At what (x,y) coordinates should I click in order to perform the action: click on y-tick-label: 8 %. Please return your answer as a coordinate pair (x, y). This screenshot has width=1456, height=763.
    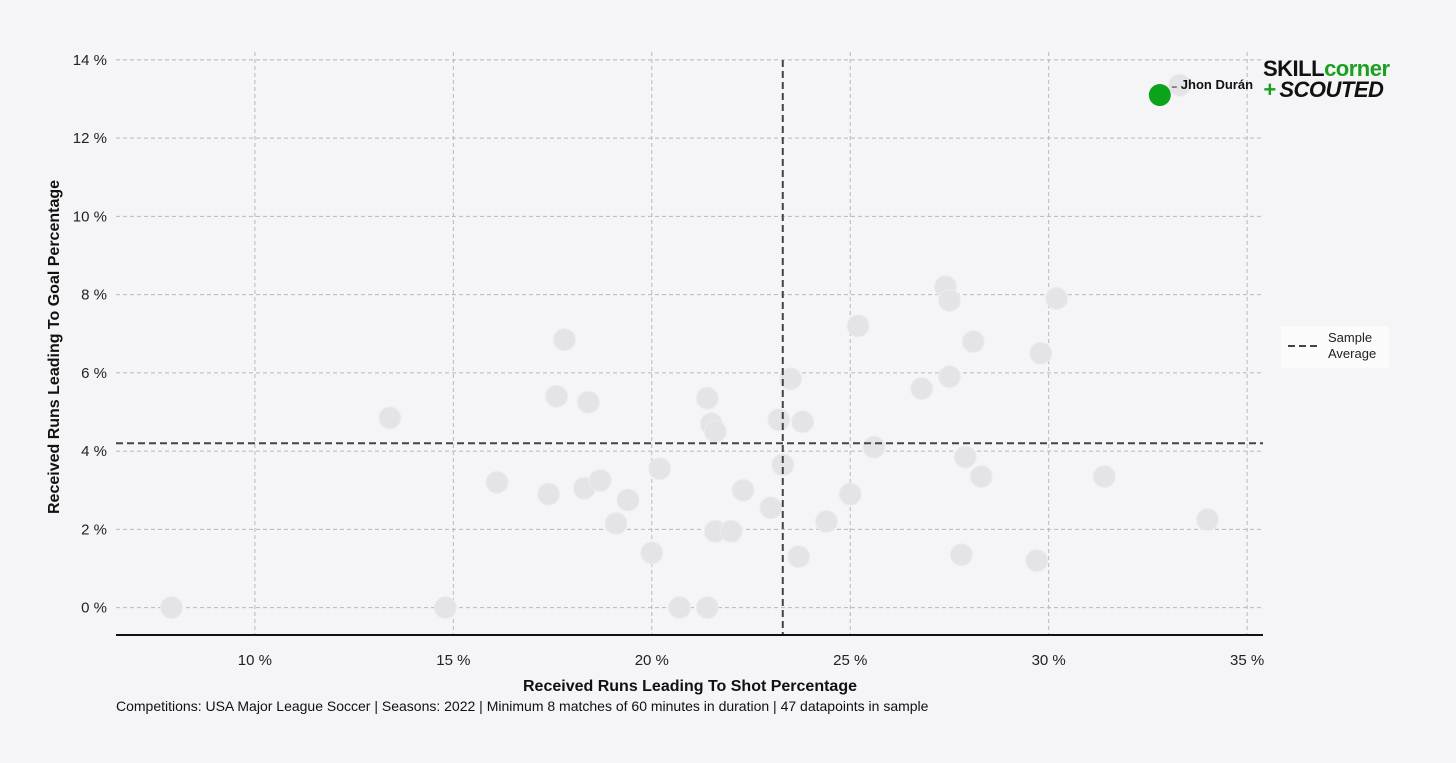
    Looking at the image, I should click on (94, 295).